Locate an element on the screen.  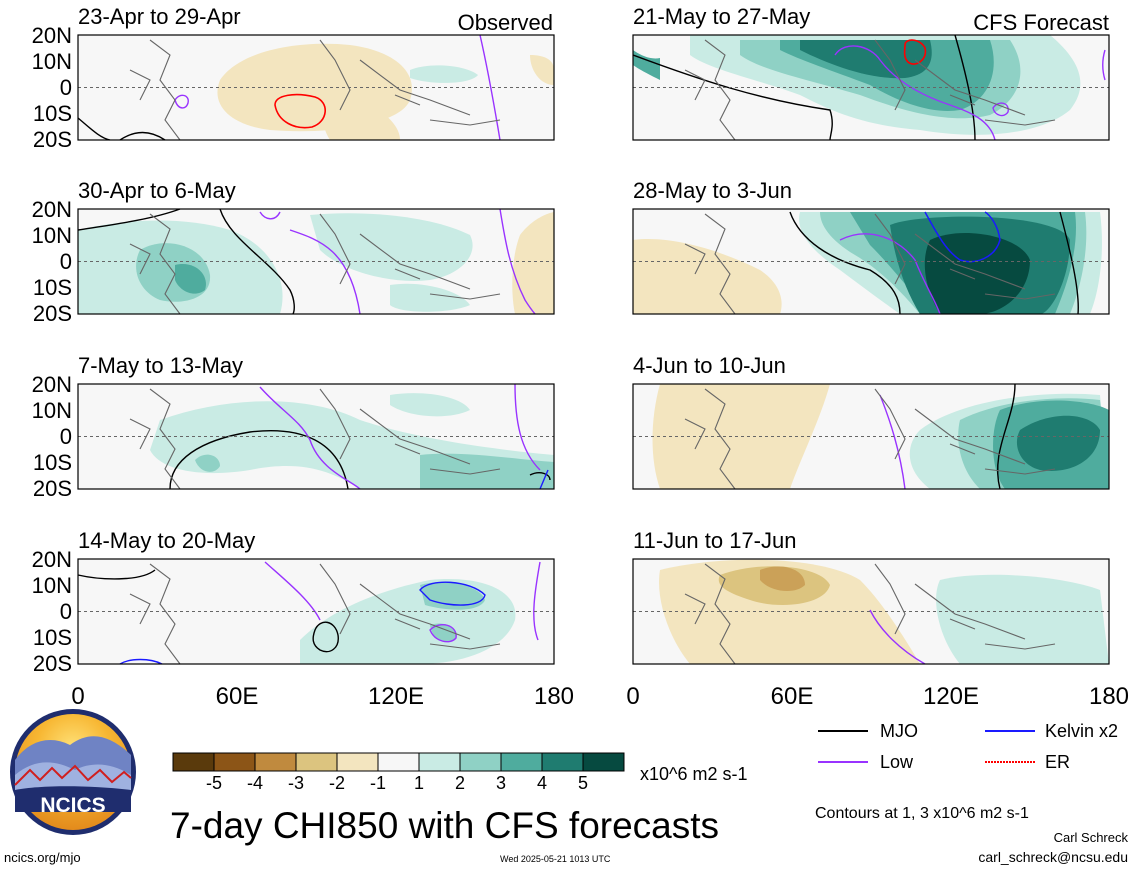
panel-title: 23-Apr to 29-Apr is located at coordinates (159, 16).